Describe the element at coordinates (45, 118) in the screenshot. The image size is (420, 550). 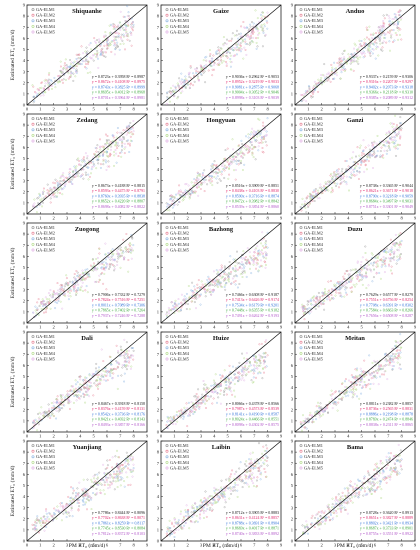
I see `legend-label: GA-ELM1` at that location.